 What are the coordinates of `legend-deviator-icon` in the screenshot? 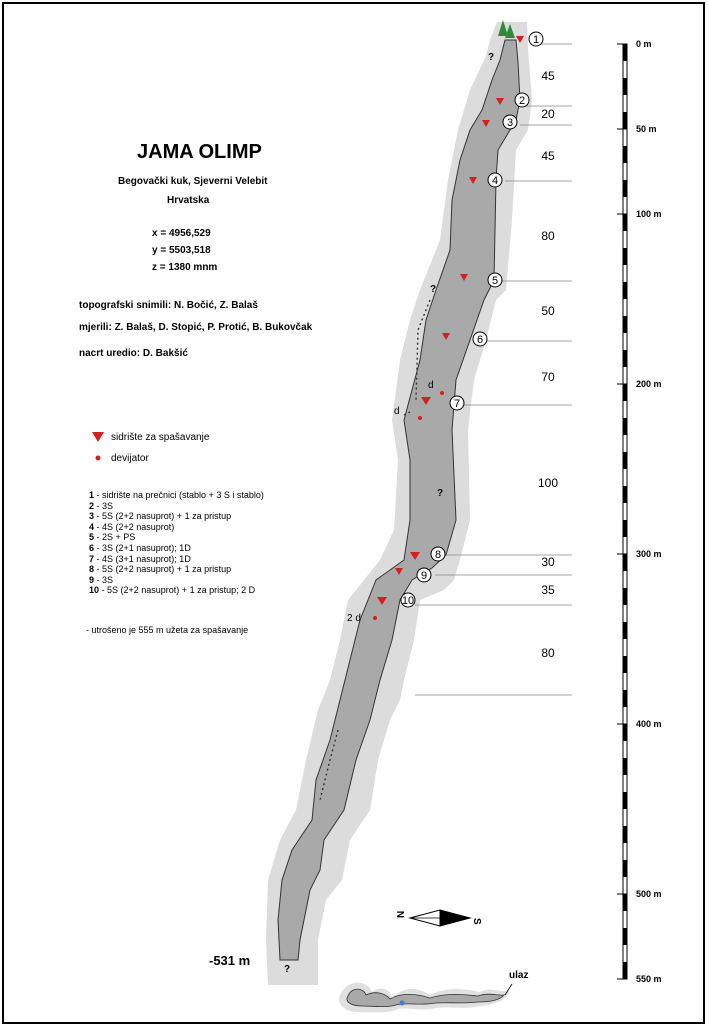 It's located at (98, 458).